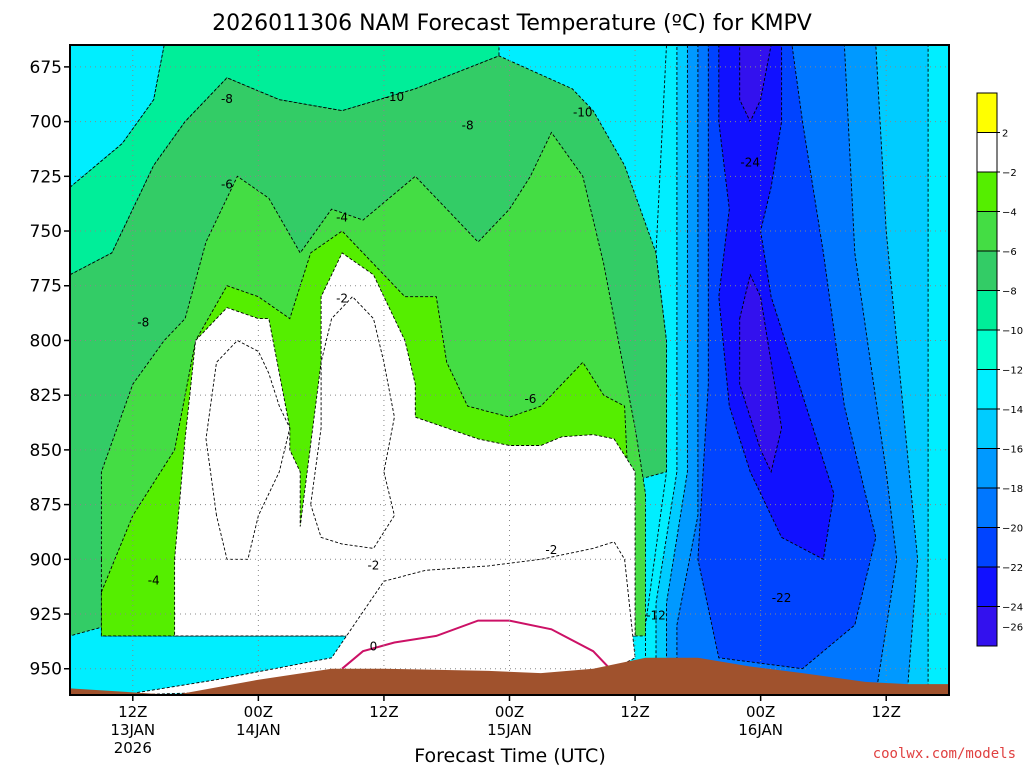  Describe the element at coordinates (46, 341) in the screenshot. I see `y-tick-label-800: 800` at that location.